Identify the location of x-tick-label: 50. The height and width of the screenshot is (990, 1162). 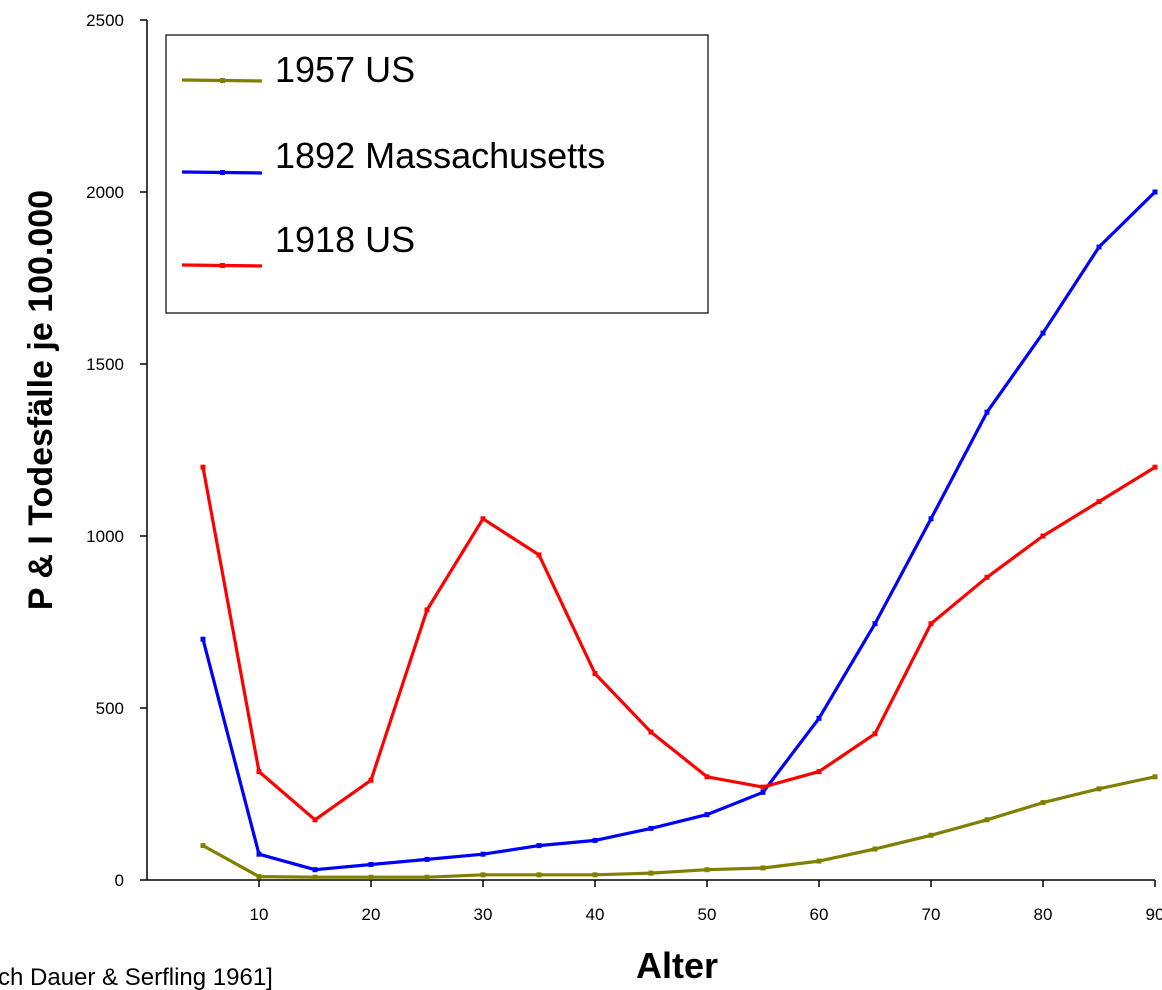
(707, 914).